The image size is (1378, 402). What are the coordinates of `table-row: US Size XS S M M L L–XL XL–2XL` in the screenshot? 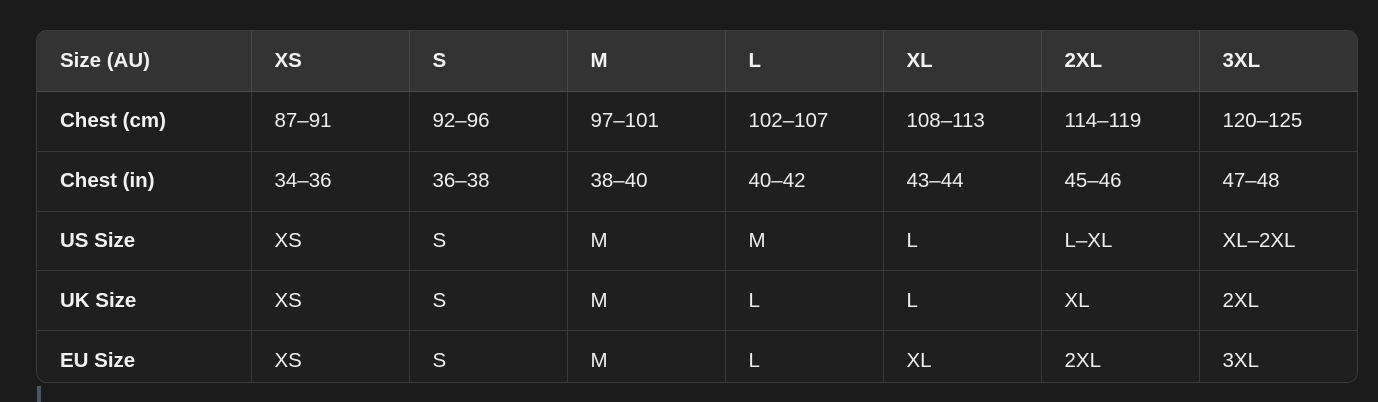 It's located at (697, 241).